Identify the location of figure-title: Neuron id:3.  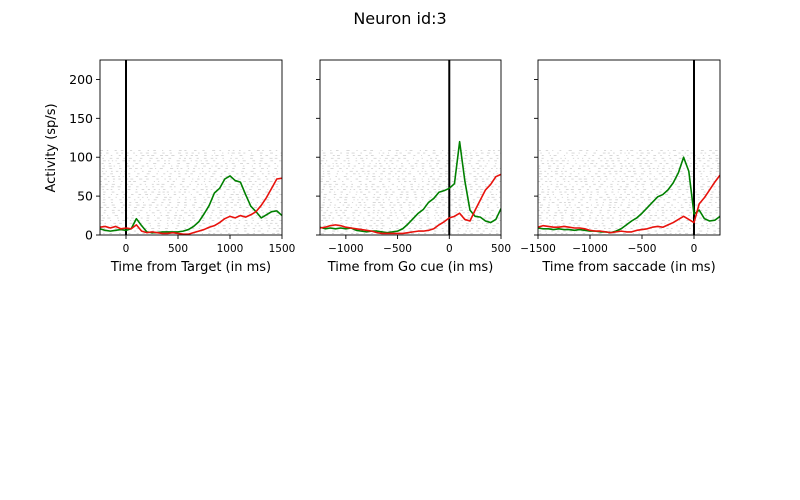
(399, 18).